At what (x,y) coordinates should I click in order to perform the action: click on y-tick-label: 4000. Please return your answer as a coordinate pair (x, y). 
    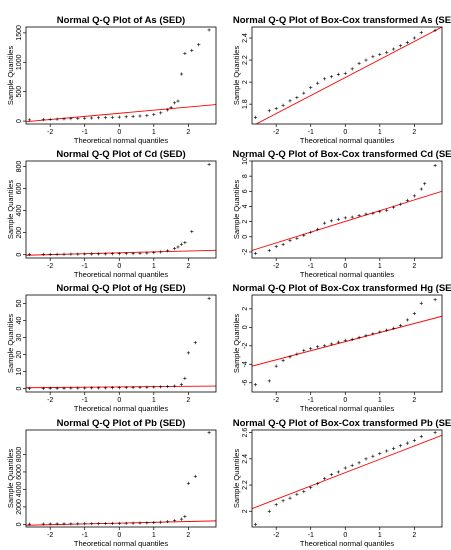
    Looking at the image, I should click on (19, 490).